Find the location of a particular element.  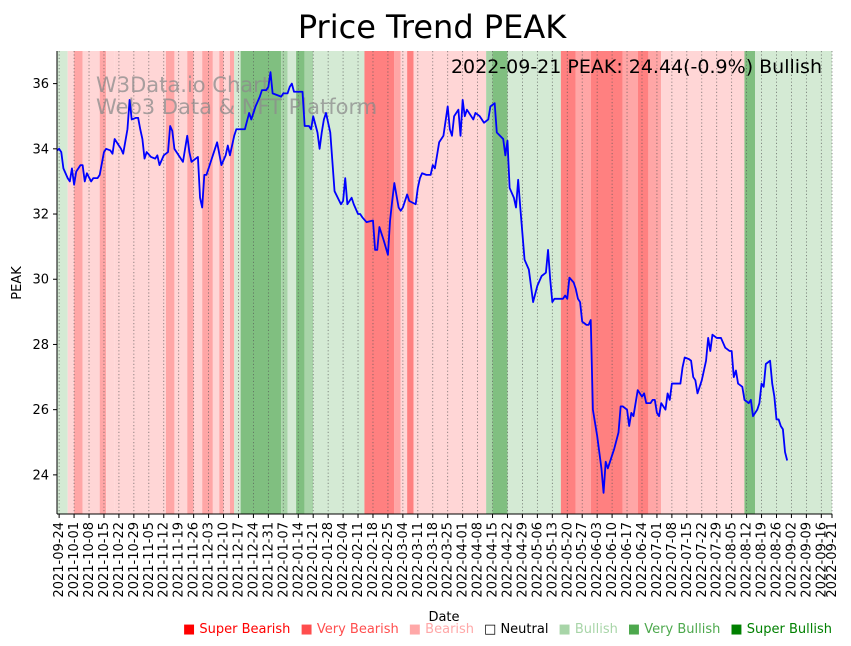

x-tick-label-2022-06-10: 2022-06-10 is located at coordinates (612, 560).